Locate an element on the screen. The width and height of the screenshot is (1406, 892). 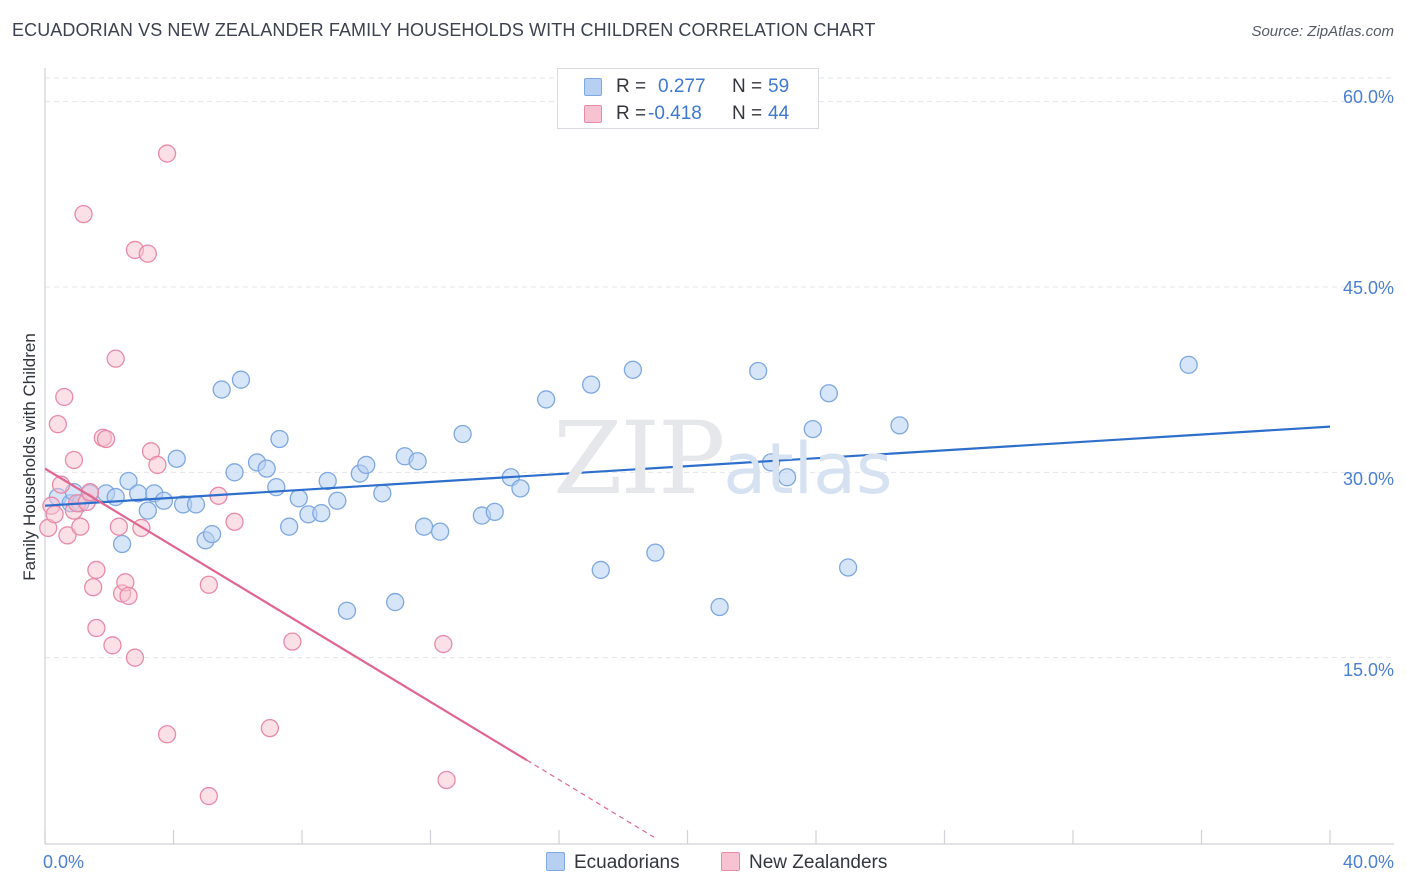
y-tick-45: 45.0% is located at coordinates (1368, 288).